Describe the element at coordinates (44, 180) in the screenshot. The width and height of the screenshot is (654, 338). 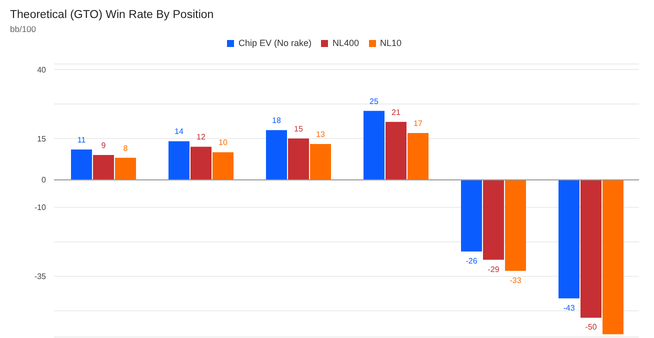
I see `y-tick-label: 0` at that location.